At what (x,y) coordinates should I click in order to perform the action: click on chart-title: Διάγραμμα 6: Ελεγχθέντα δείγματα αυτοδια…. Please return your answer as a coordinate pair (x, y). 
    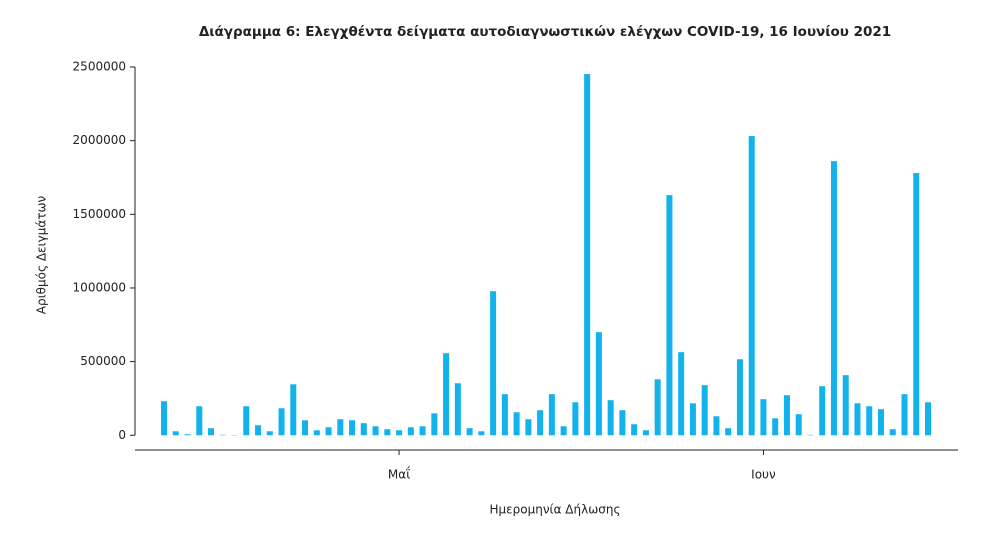
    Looking at the image, I should click on (545, 32).